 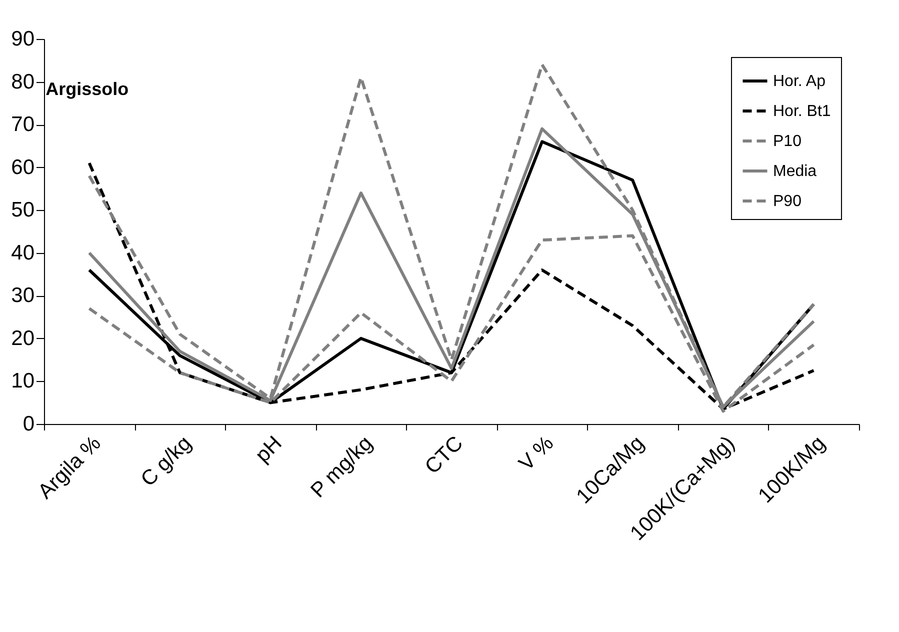 I want to click on y-tick-label: 10, so click(x=22, y=381).